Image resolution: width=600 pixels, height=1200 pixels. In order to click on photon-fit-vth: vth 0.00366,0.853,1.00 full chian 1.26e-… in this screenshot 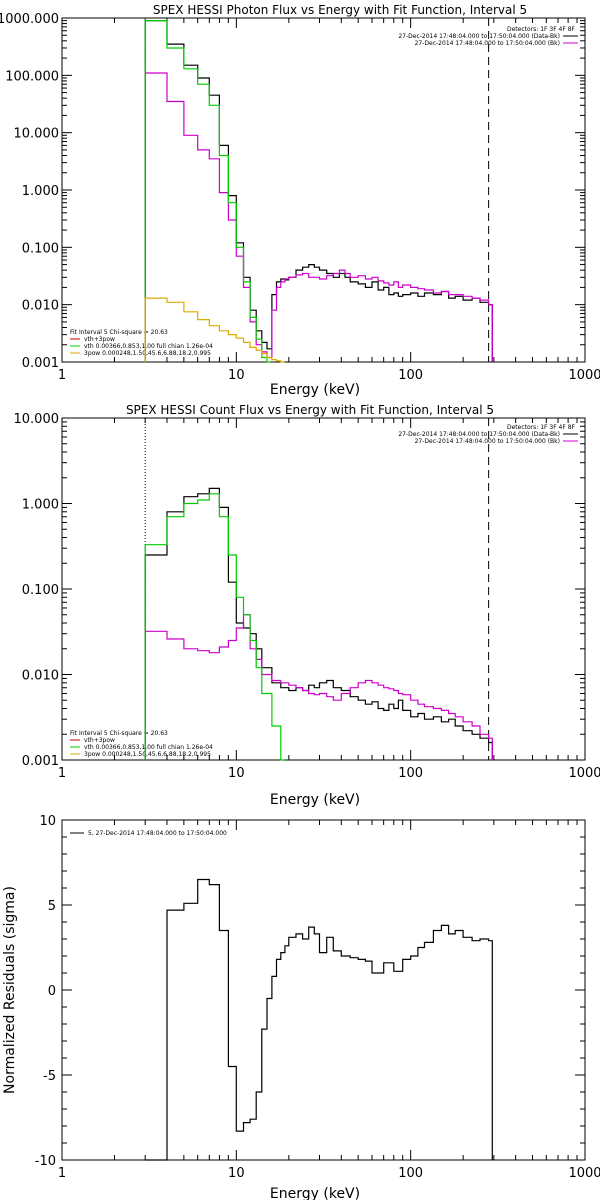, I will do `click(148, 346)`.